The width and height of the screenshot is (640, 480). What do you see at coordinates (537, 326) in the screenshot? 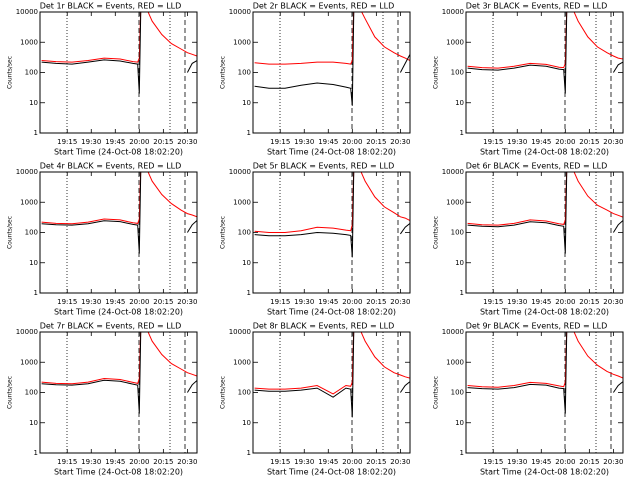
I see `chart-title: Det 9r BLACK = Events, RED = LLD` at bounding box center [537, 326].